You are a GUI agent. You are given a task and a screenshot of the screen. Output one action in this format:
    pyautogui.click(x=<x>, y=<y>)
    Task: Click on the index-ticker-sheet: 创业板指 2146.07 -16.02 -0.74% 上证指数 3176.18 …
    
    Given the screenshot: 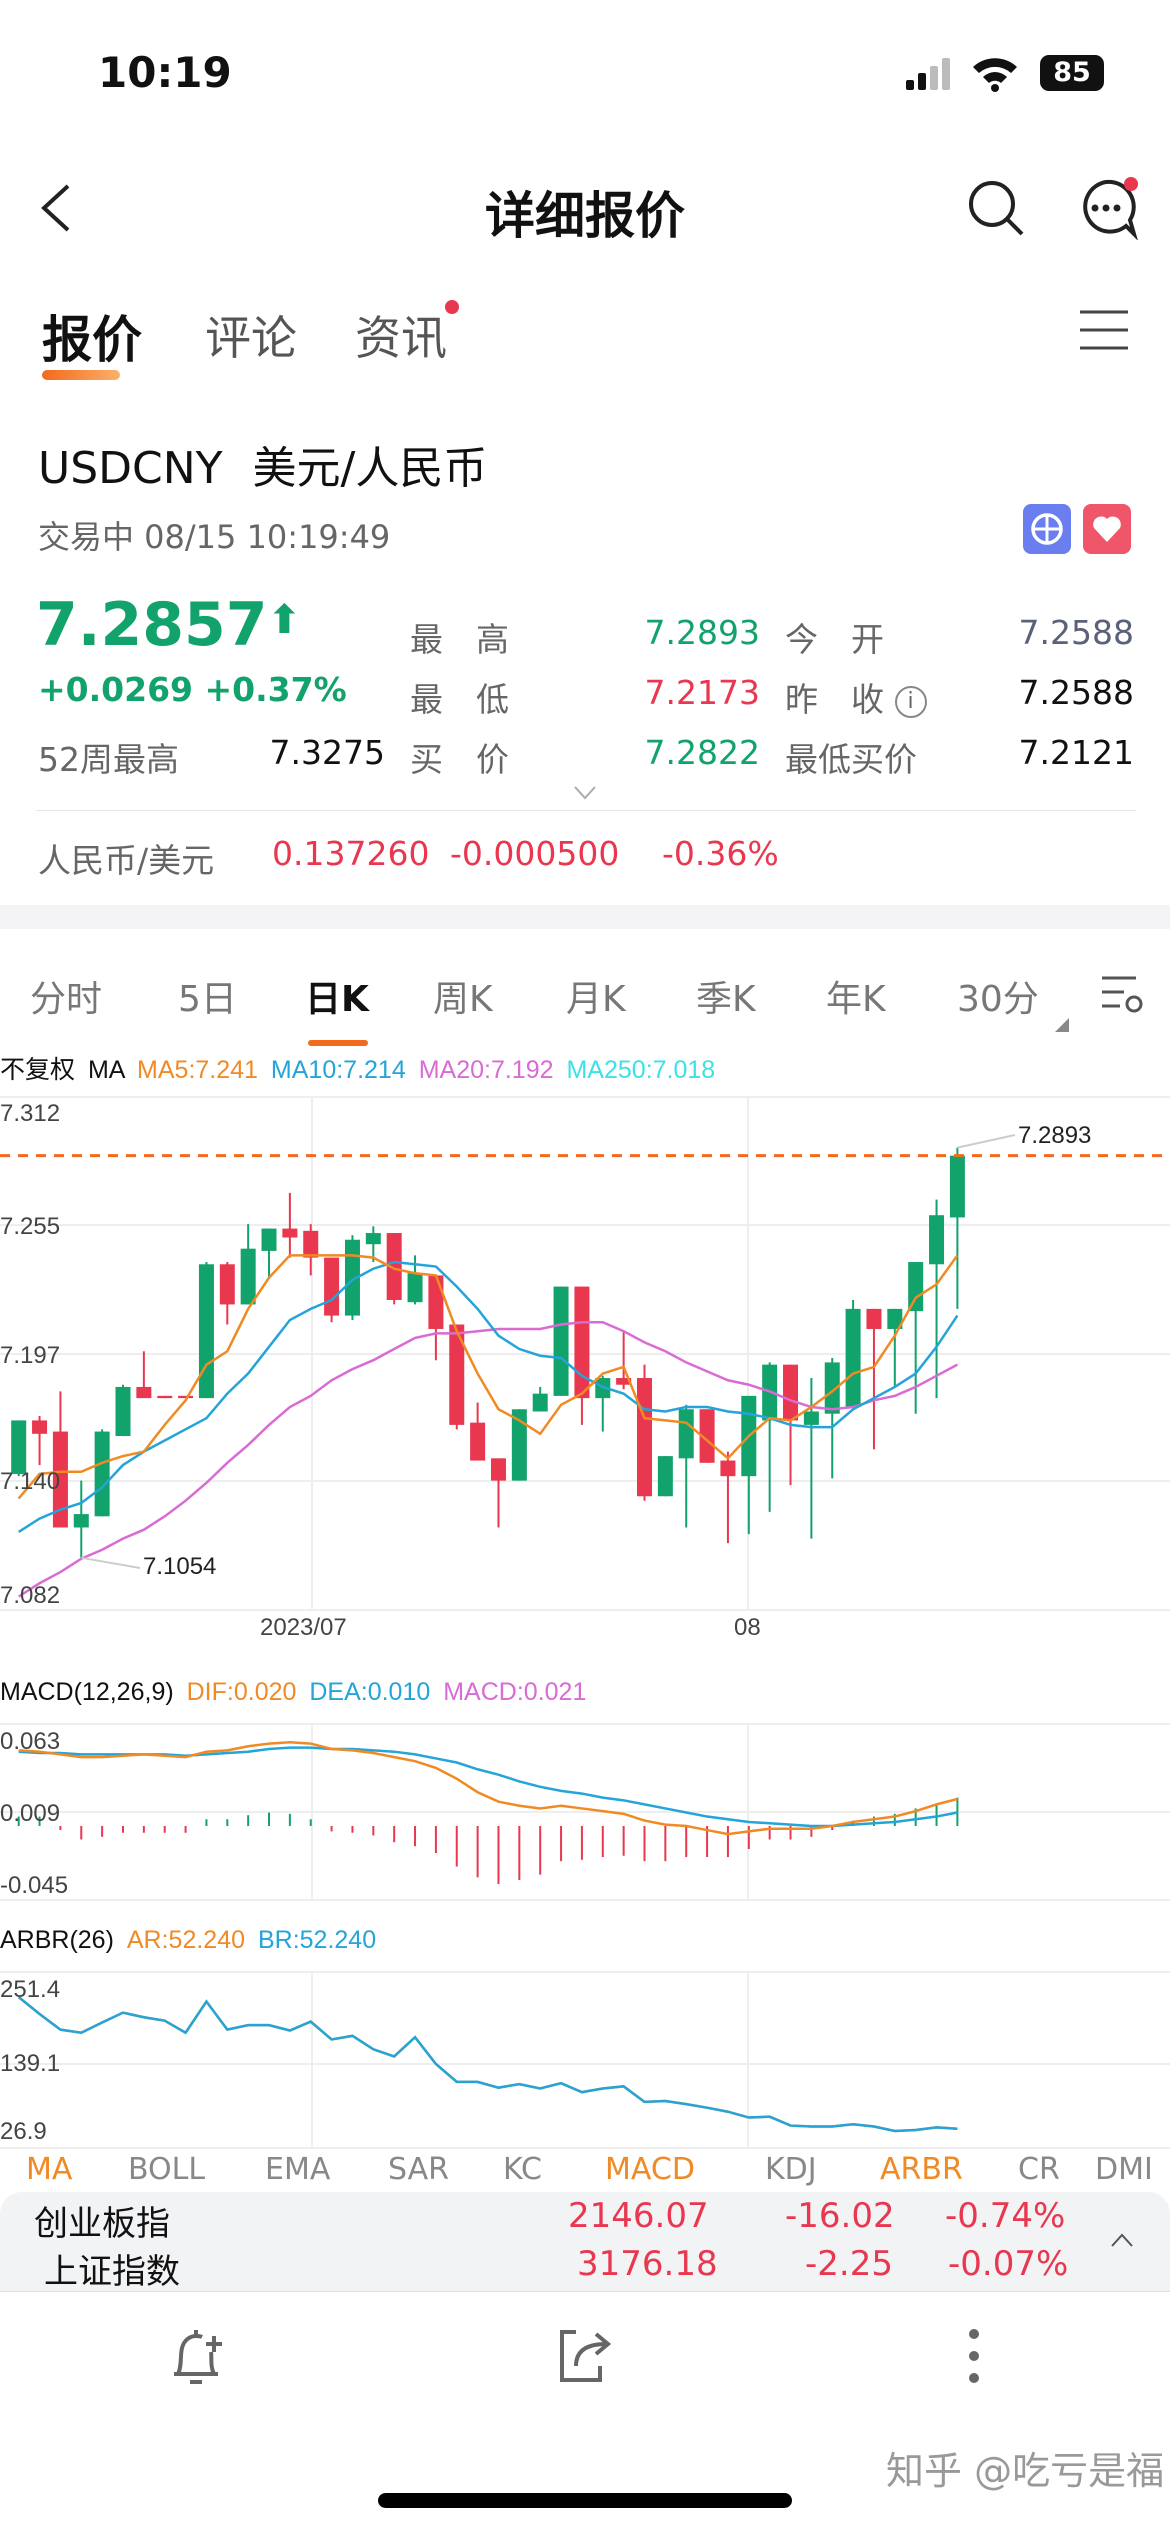 What is the action you would take?
    pyautogui.click(x=585, y=2242)
    